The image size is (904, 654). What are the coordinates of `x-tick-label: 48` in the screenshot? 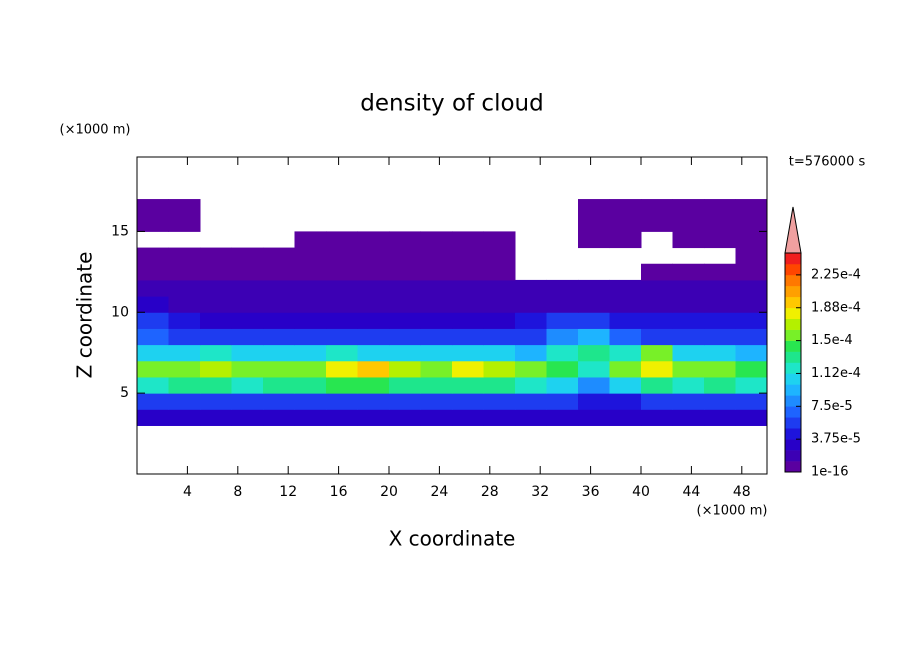 It's located at (742, 492).